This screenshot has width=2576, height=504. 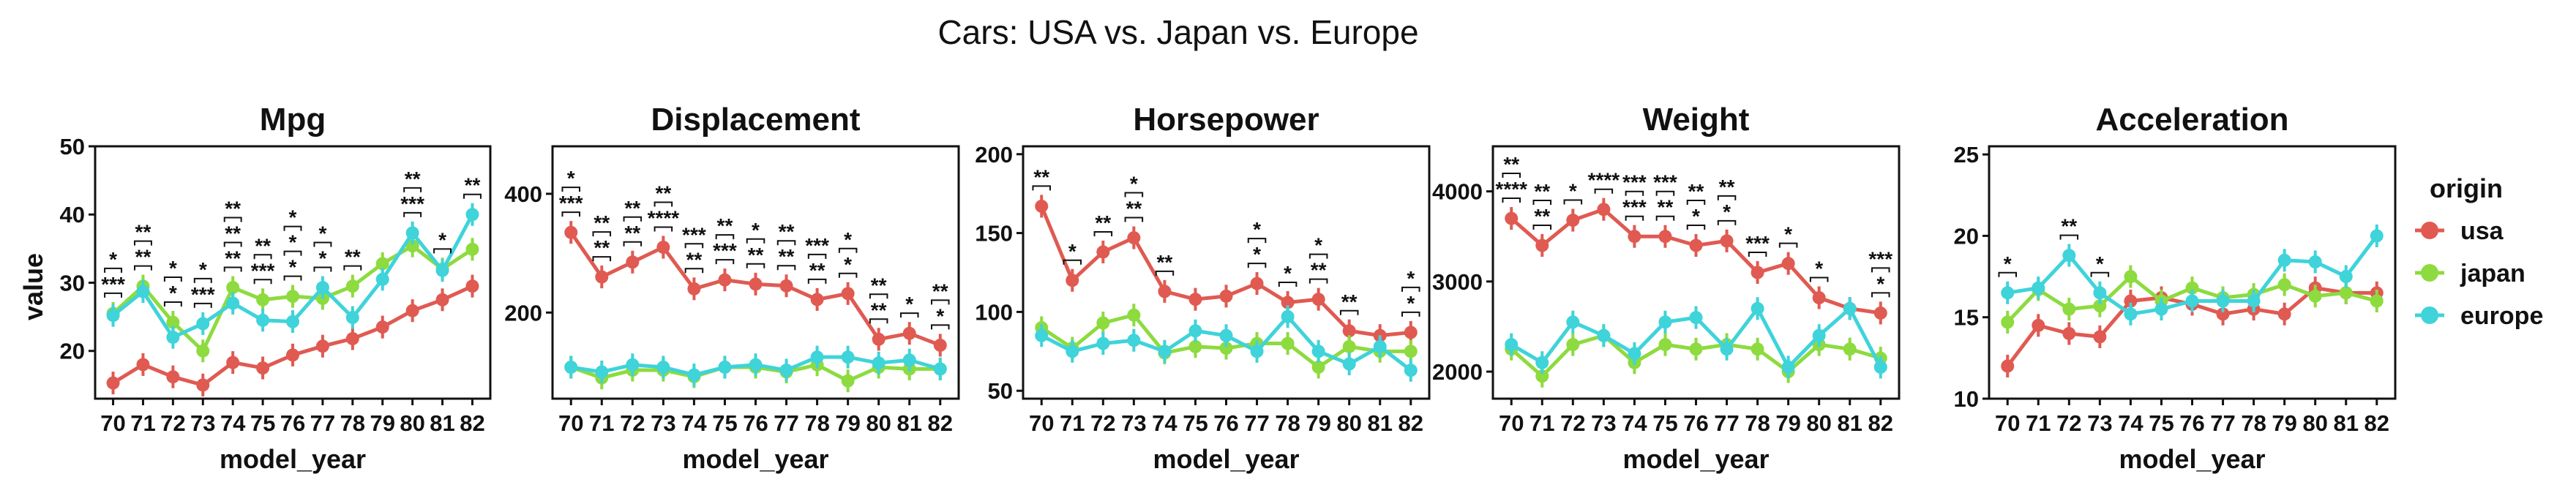 What do you see at coordinates (994, 155) in the screenshot?
I see `y-tick-label: 200` at bounding box center [994, 155].